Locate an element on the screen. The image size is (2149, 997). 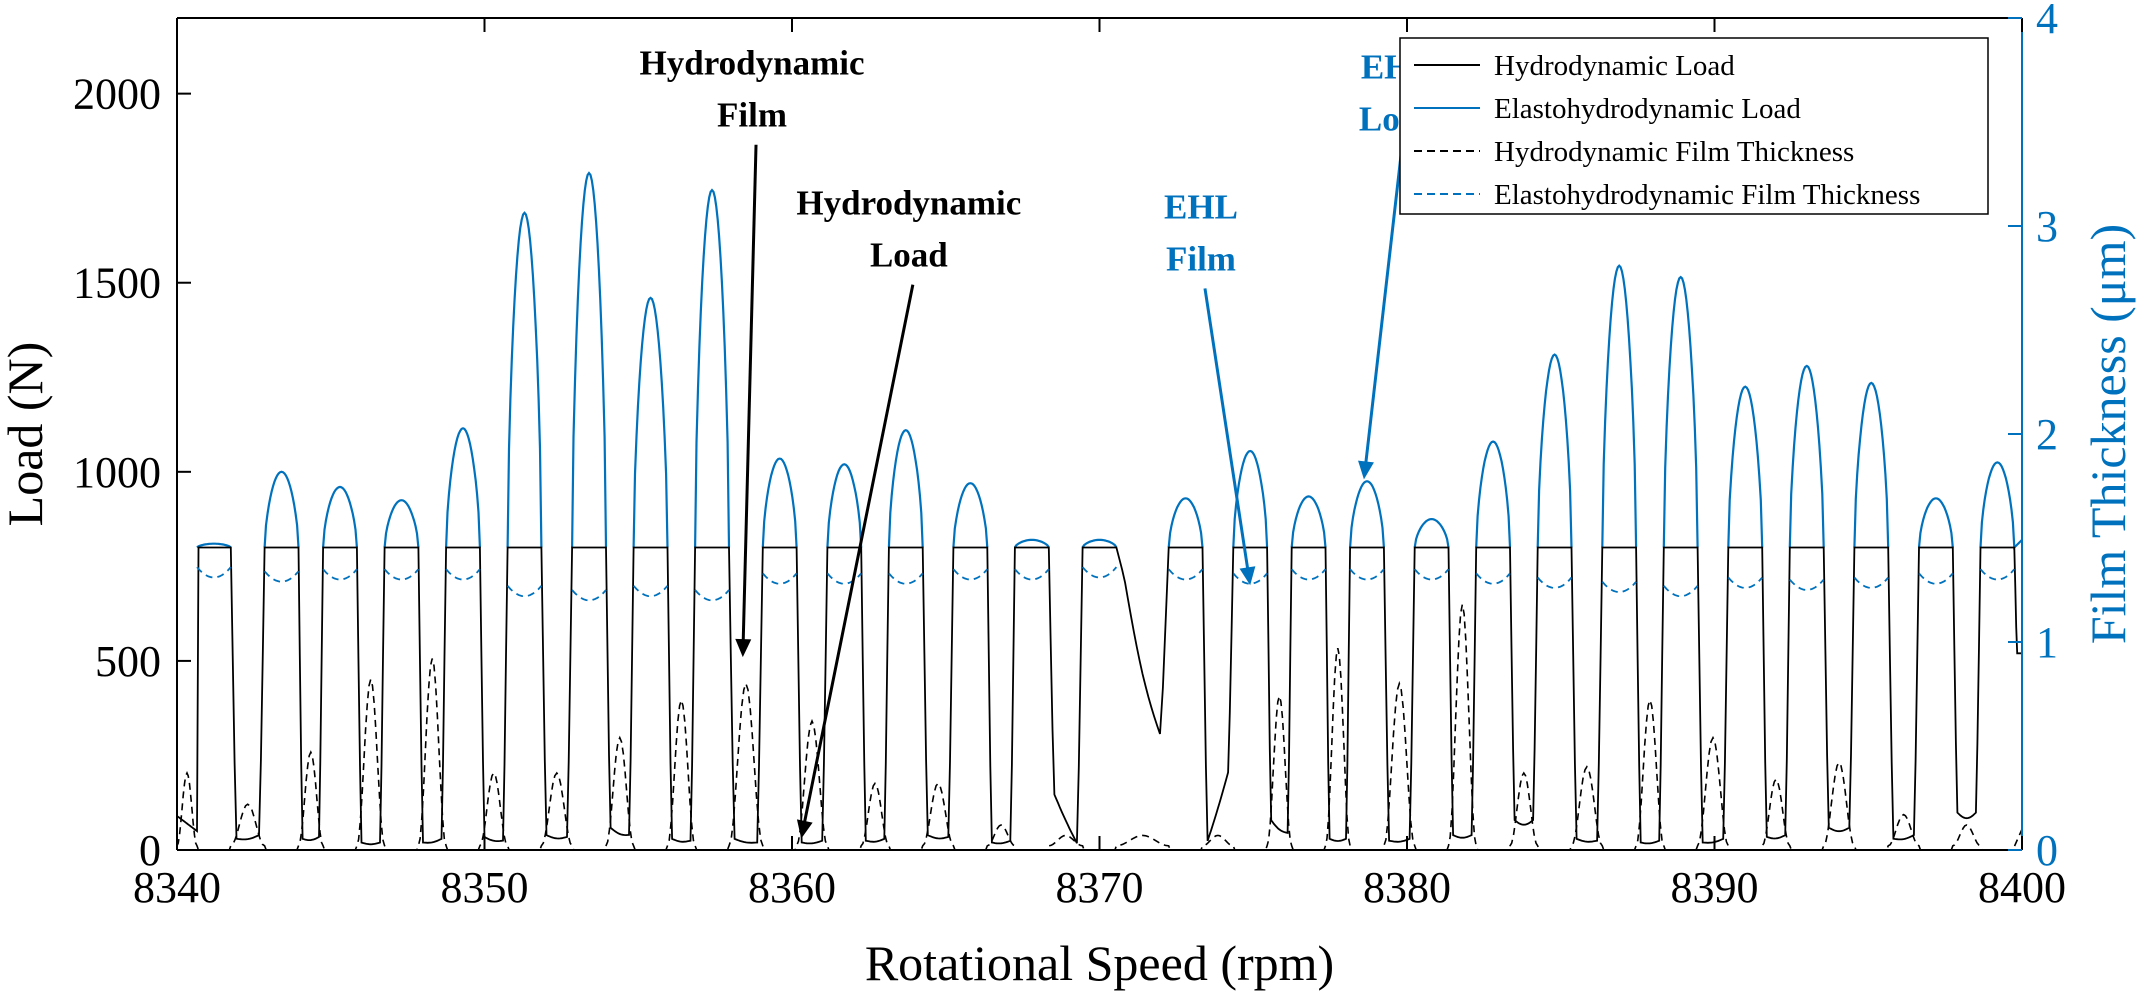
y-right-tick-label: 3 is located at coordinates (2047, 226).